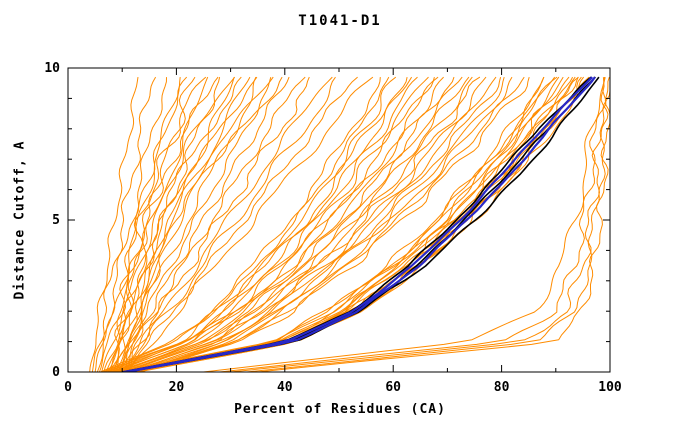  Describe the element at coordinates (52, 68) in the screenshot. I see `y-tick-label: 10` at that location.